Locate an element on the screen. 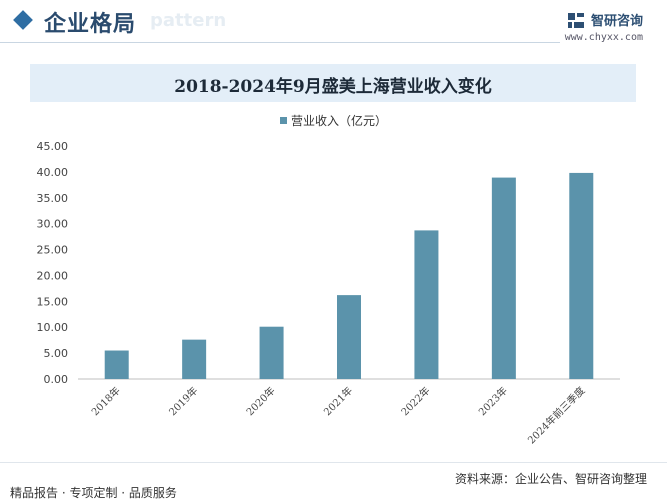 The height and width of the screenshot is (503, 667). y-tick-label: 20.00 is located at coordinates (53, 275).